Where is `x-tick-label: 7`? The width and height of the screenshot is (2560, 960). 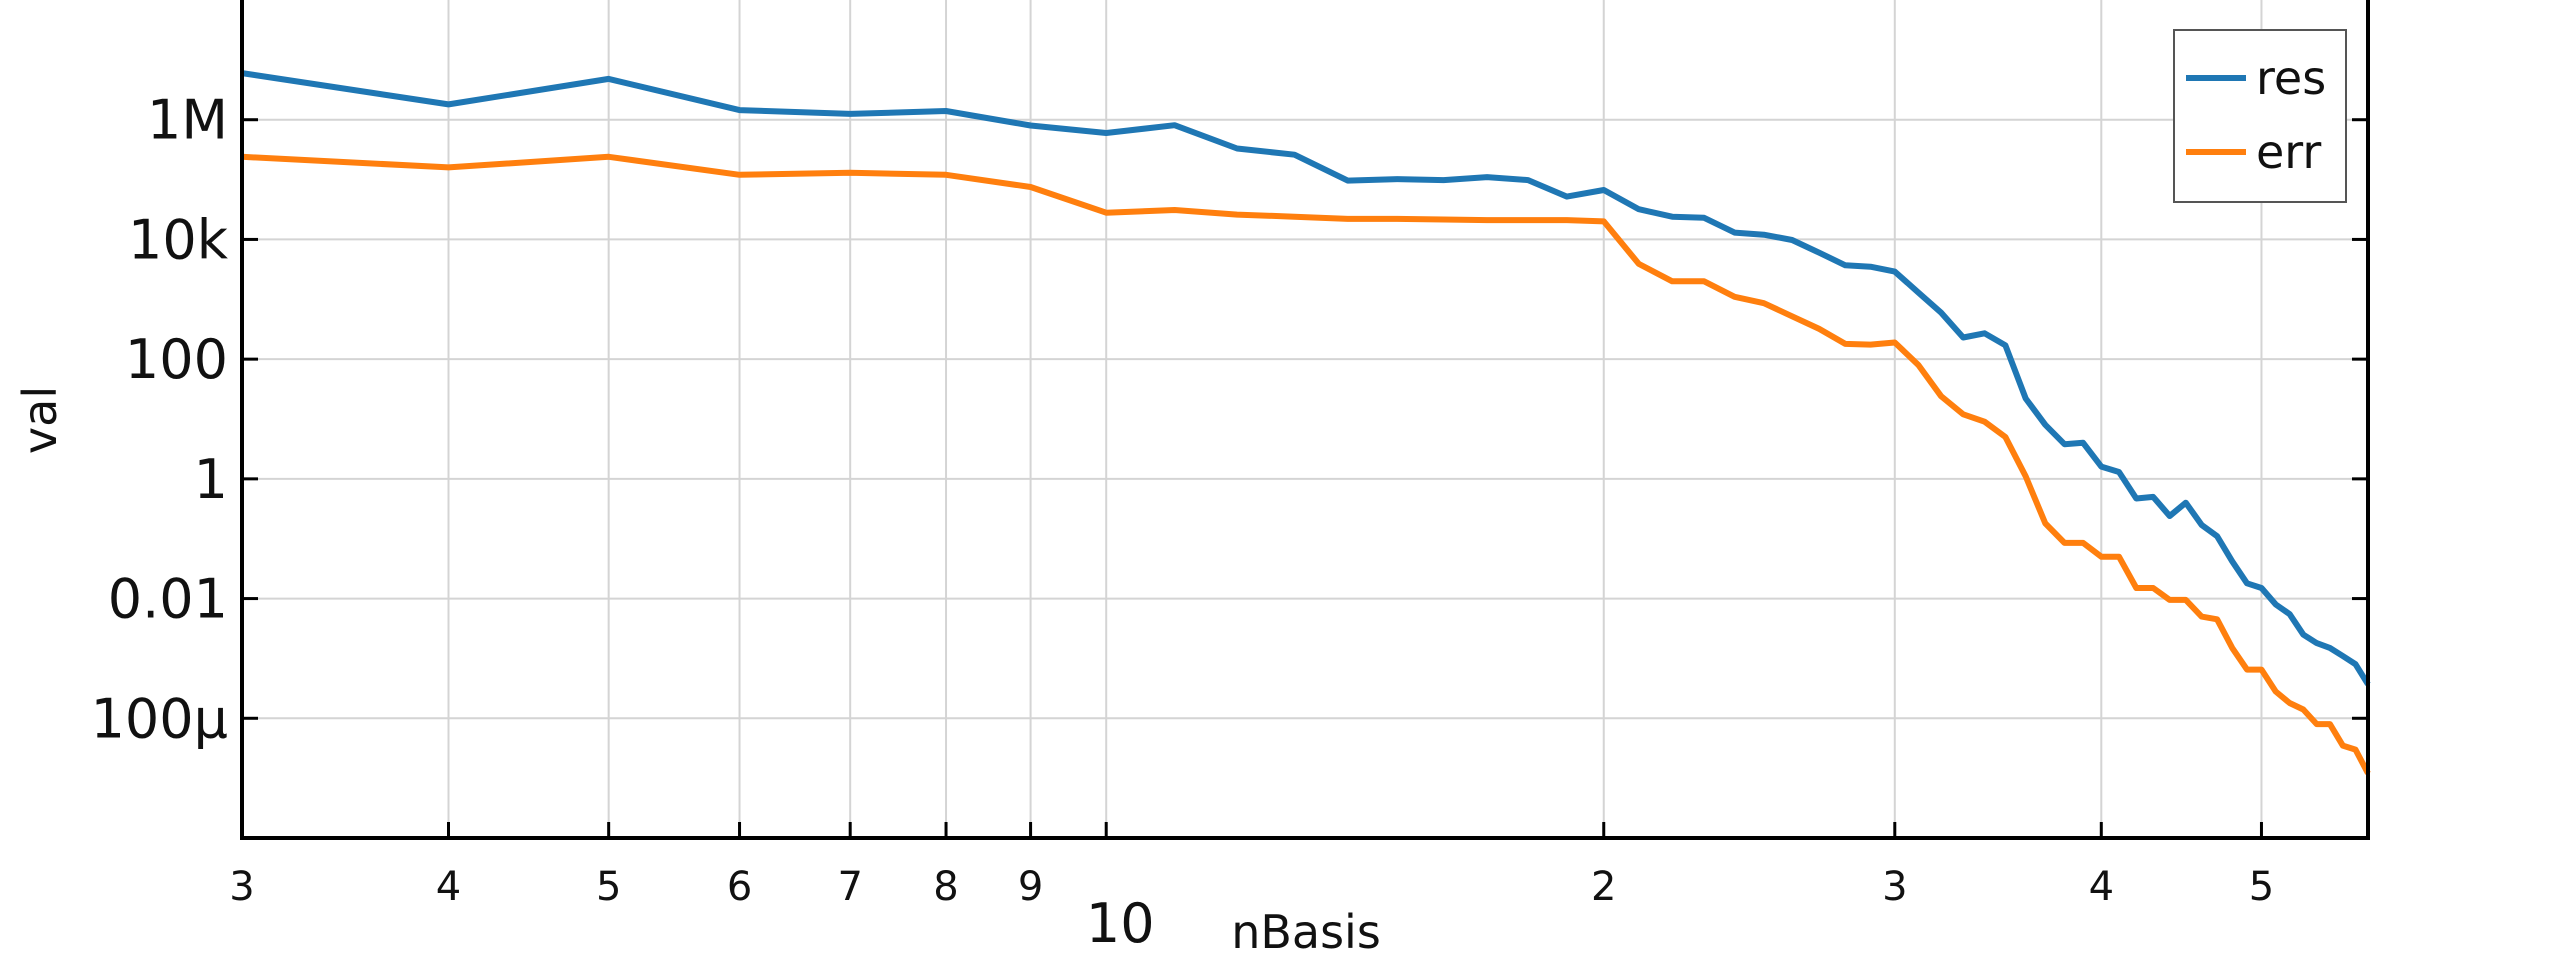
x-tick-label: 7 is located at coordinates (849, 887).